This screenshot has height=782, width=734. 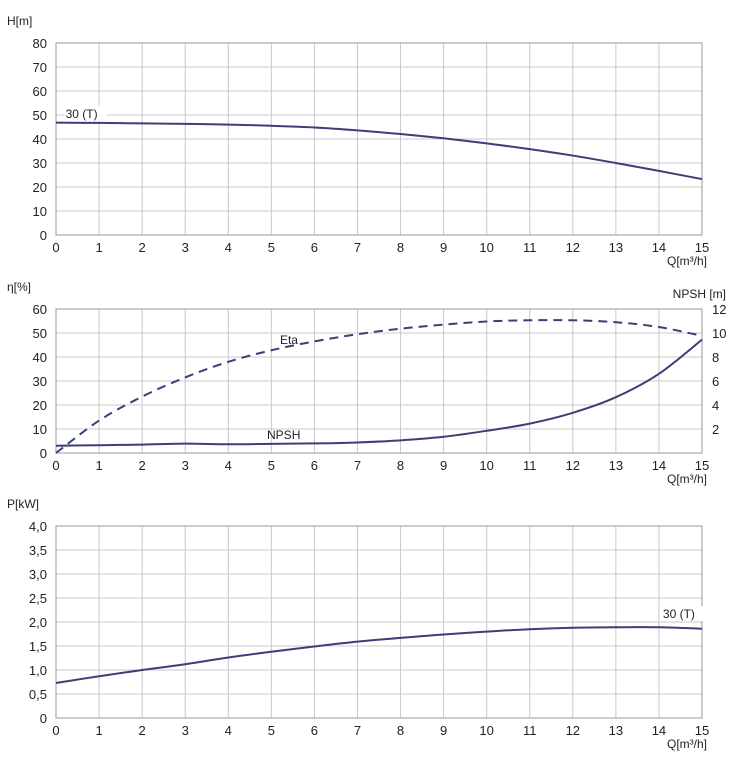 I want to click on series-line-npsh, so click(x=379, y=392).